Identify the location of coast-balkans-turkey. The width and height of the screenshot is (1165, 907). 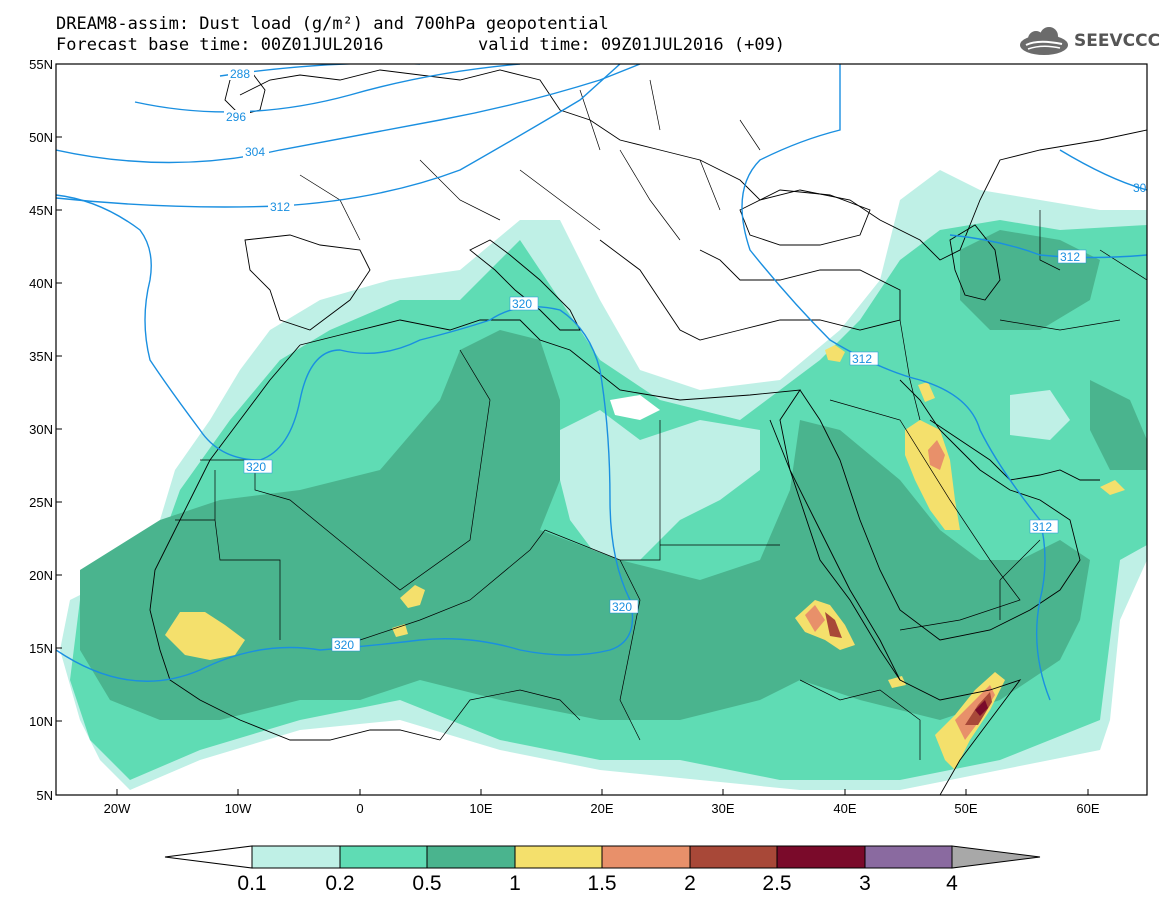
(750, 290).